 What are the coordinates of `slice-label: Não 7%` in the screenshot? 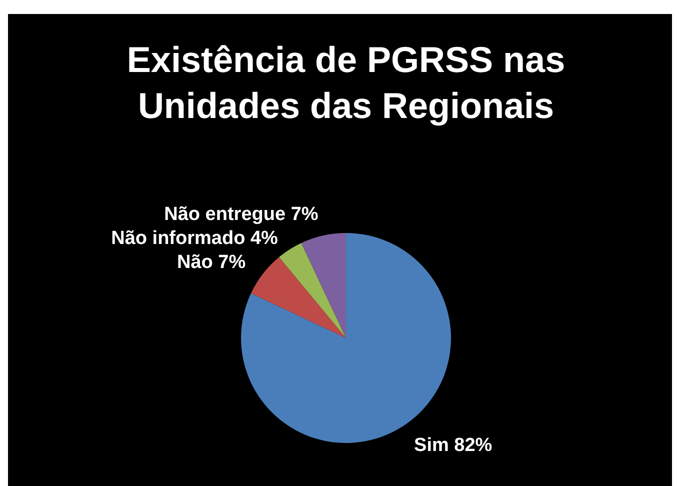 It's located at (211, 263).